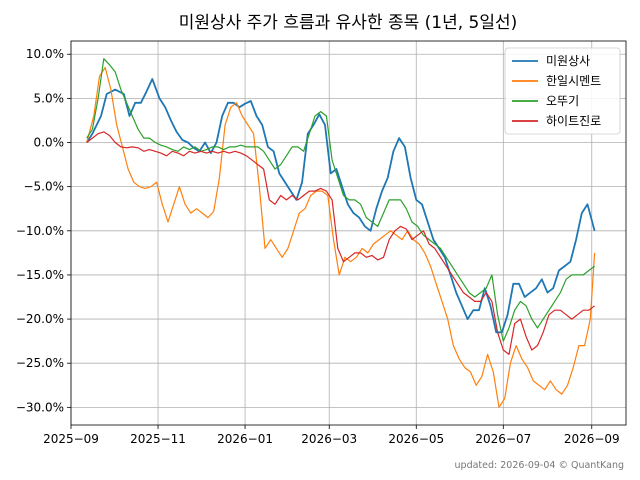  What do you see at coordinates (539, 465) in the screenshot?
I see `footer-note: updated: 2026-09-04 © QuantKang` at bounding box center [539, 465].